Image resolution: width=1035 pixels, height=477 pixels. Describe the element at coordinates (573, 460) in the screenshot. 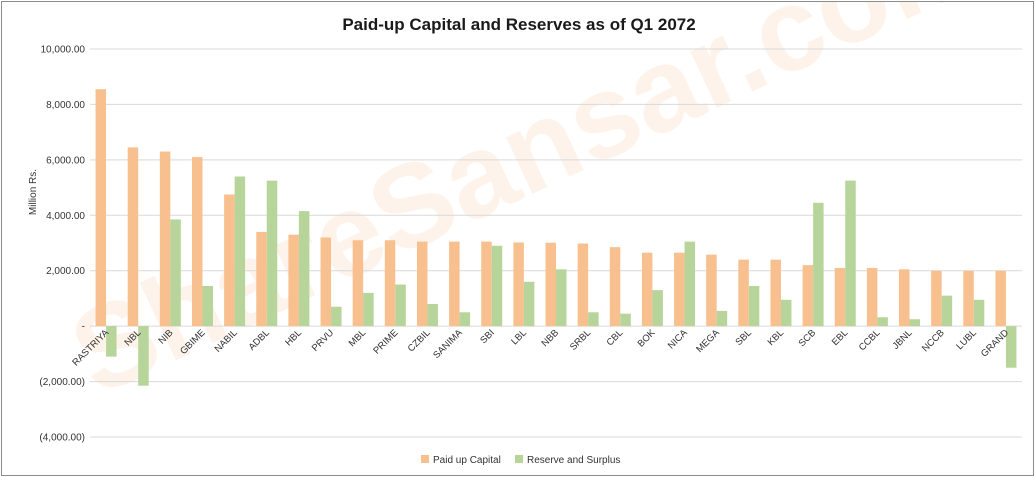

I see `legend-label-reserve-and-surplus: Reserve and Surplus` at that location.